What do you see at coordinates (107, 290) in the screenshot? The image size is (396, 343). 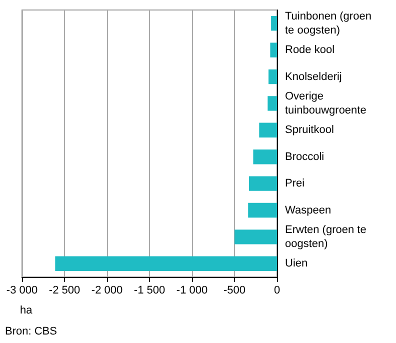 I see `x-tick-label: -2 000` at bounding box center [107, 290].